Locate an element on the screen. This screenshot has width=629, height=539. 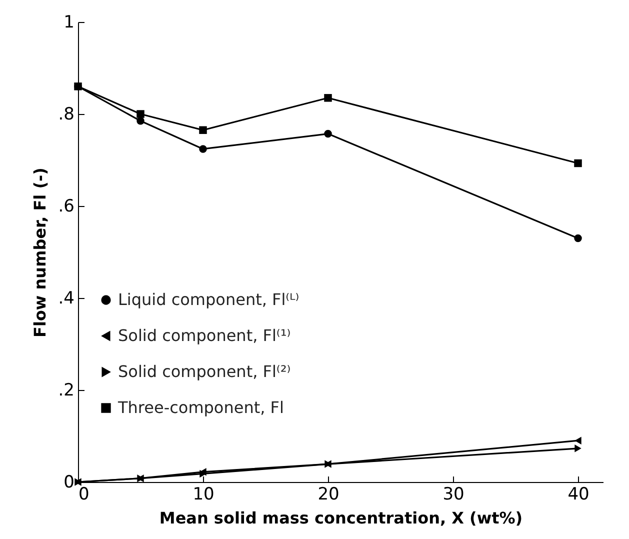
x-tick-label: 10 is located at coordinates (203, 494).